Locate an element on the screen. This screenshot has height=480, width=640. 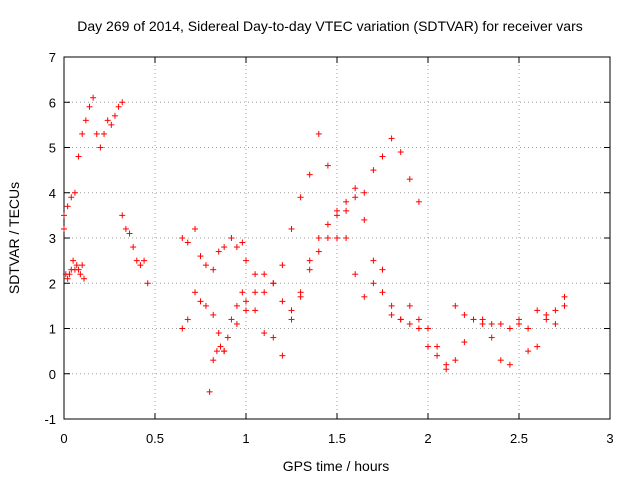
x-tick-label: 1.5 is located at coordinates (337, 438).